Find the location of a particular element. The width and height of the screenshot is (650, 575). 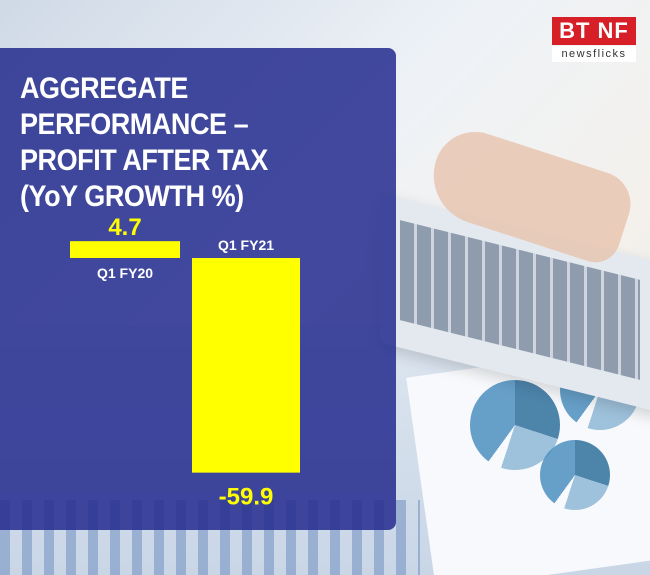

brand-logo: BT NF newsflicks is located at coordinates (594, 40).